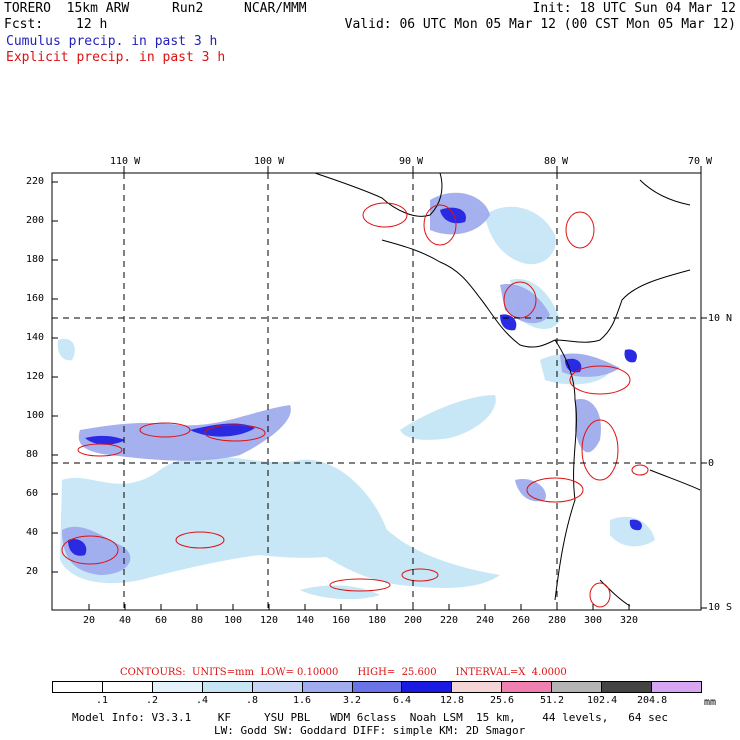 Image resolution: width=740 pixels, height=740 pixels. Describe the element at coordinates (116, 57) in the screenshot. I see `field-explicit-precip: Explicit precip. in past 3 h` at that location.